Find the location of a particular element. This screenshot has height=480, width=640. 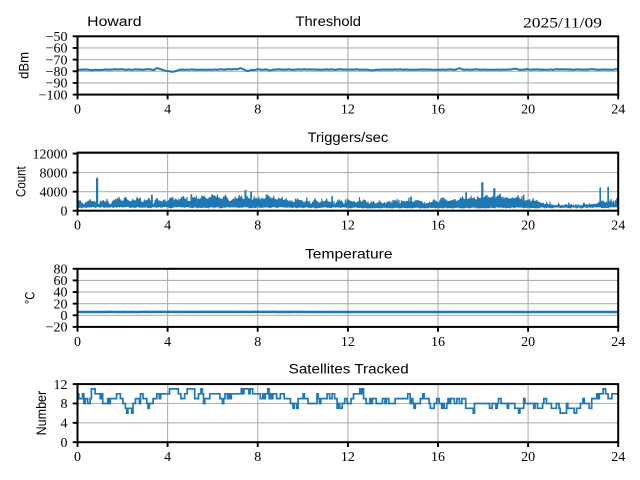

svg-text: dBm is located at coordinates (24, 65).